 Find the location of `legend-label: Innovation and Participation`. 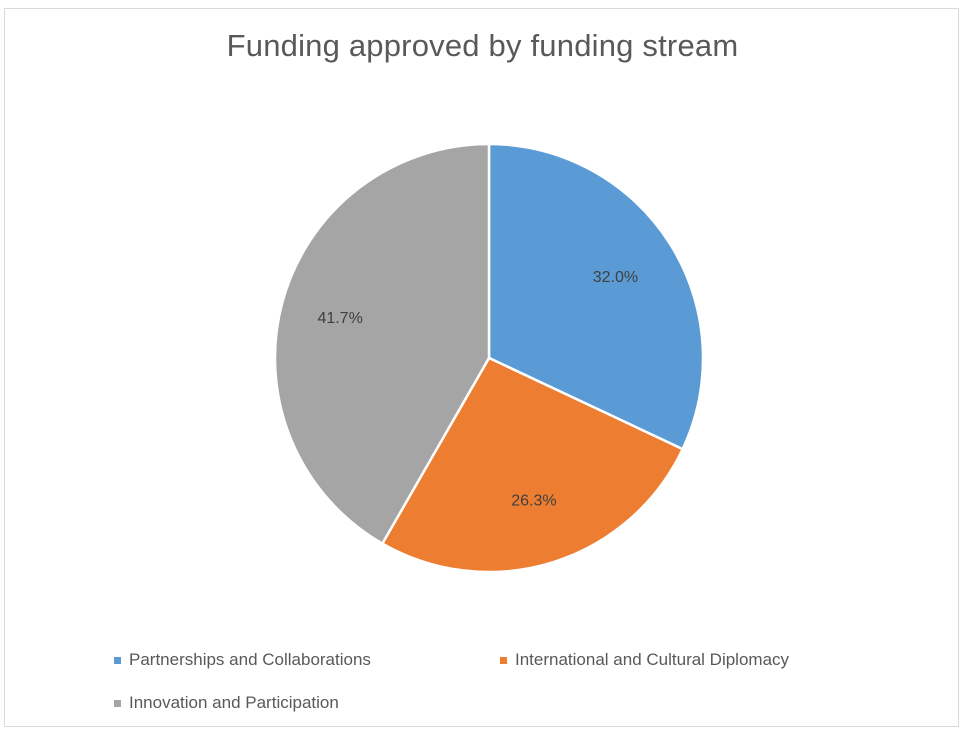

legend-label: Innovation and Participation is located at coordinates (234, 702).